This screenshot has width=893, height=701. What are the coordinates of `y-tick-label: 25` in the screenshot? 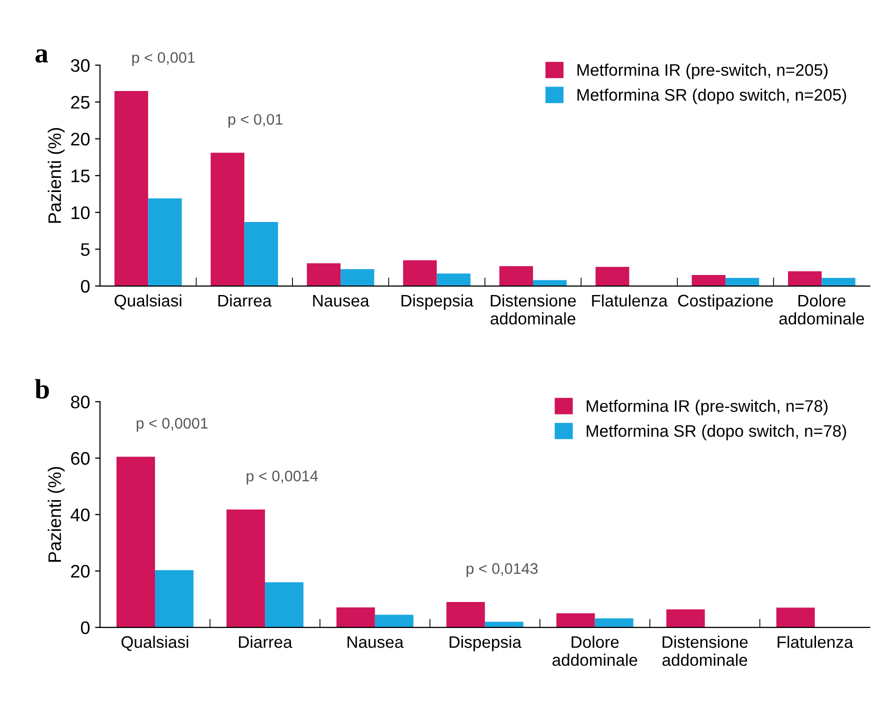 It's located at (80, 102).